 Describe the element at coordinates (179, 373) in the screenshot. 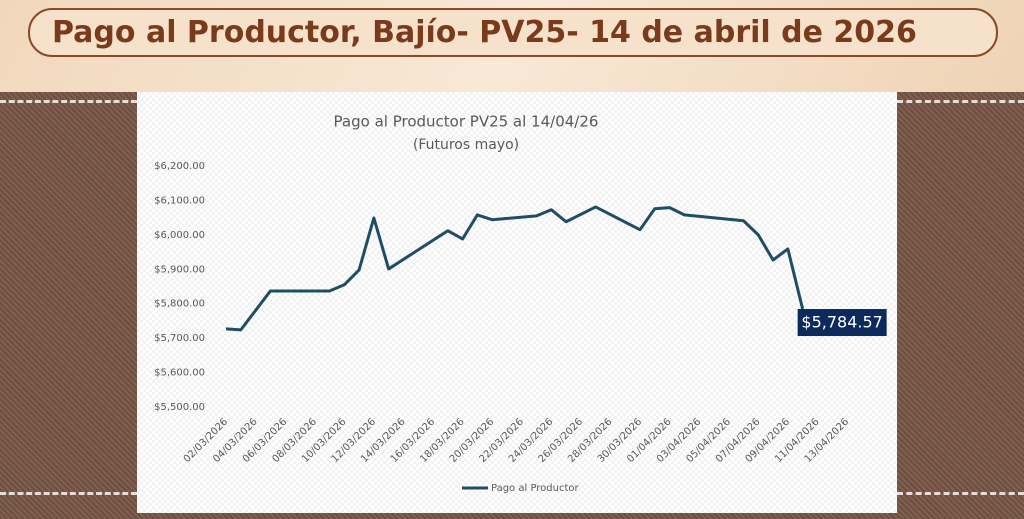

I see `y-tick-label: $5,600.00` at that location.